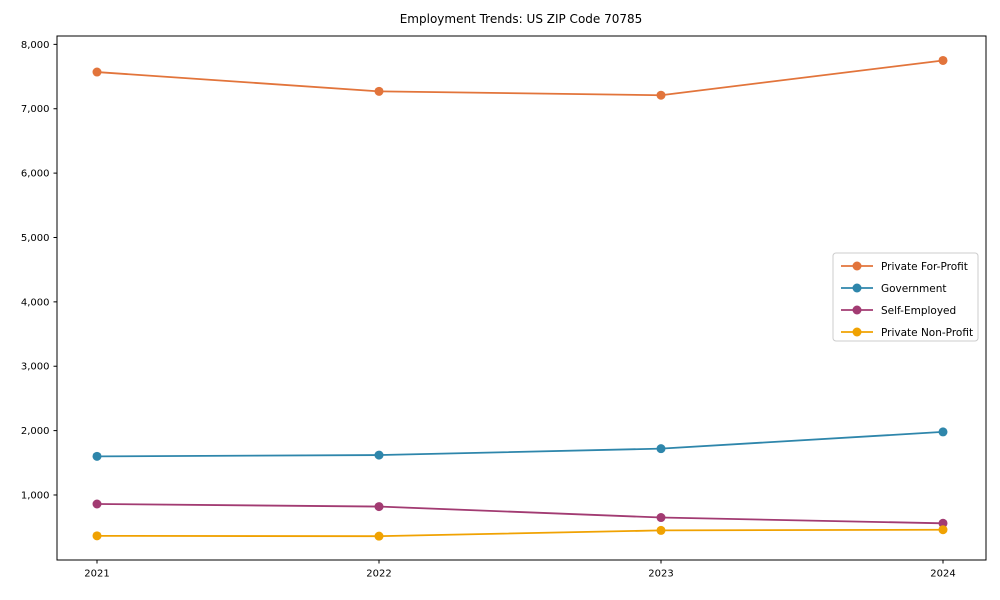 This screenshot has width=1000, height=600. Describe the element at coordinates (35, 174) in the screenshot. I see `y-tick-label: 6,000` at that location.